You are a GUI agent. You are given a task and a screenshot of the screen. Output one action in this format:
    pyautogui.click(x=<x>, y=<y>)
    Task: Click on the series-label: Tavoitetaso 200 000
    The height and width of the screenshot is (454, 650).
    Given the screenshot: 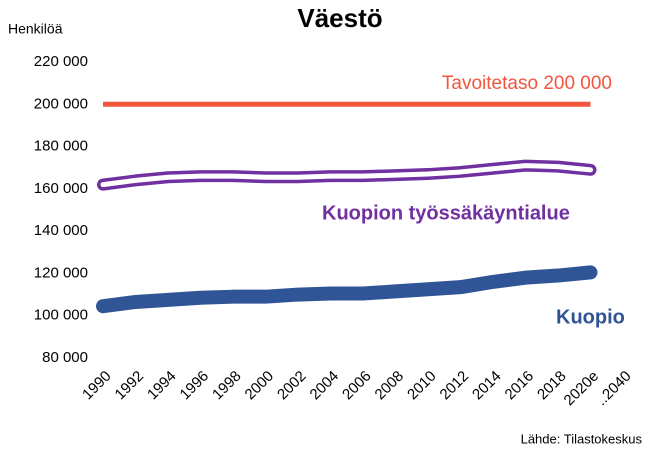 What is the action you would take?
    pyautogui.click(x=527, y=83)
    